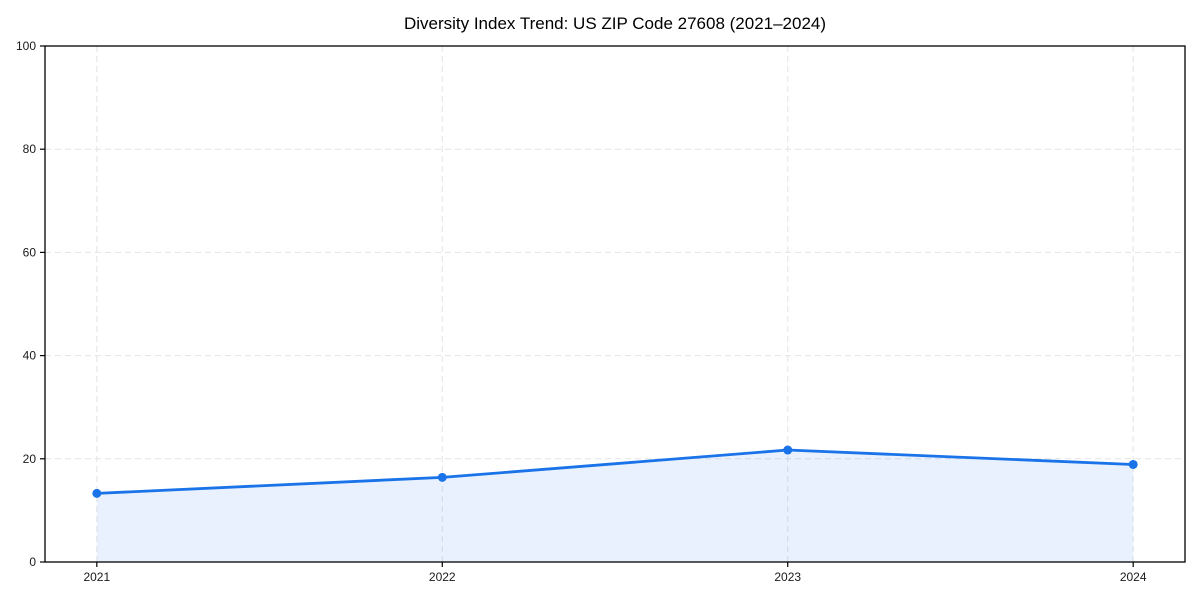 Image resolution: width=1200 pixels, height=600 pixels. What do you see at coordinates (26, 46) in the screenshot?
I see `y-axis-tick-label: 100` at bounding box center [26, 46].